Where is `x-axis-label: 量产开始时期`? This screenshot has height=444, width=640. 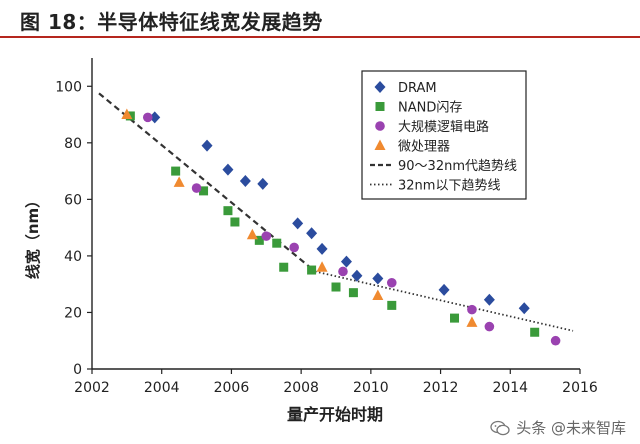 x-axis-label: 量产开始时期 is located at coordinates (335, 414).